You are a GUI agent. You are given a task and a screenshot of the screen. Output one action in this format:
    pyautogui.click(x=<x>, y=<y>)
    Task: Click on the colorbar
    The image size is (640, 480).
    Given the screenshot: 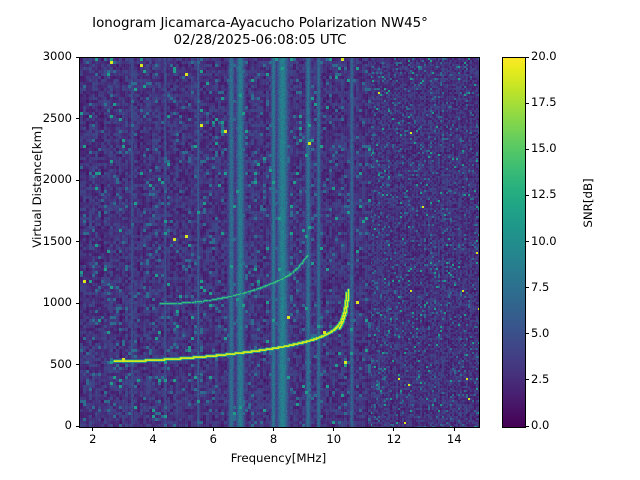 What is the action you would take?
    pyautogui.click(x=514, y=242)
    